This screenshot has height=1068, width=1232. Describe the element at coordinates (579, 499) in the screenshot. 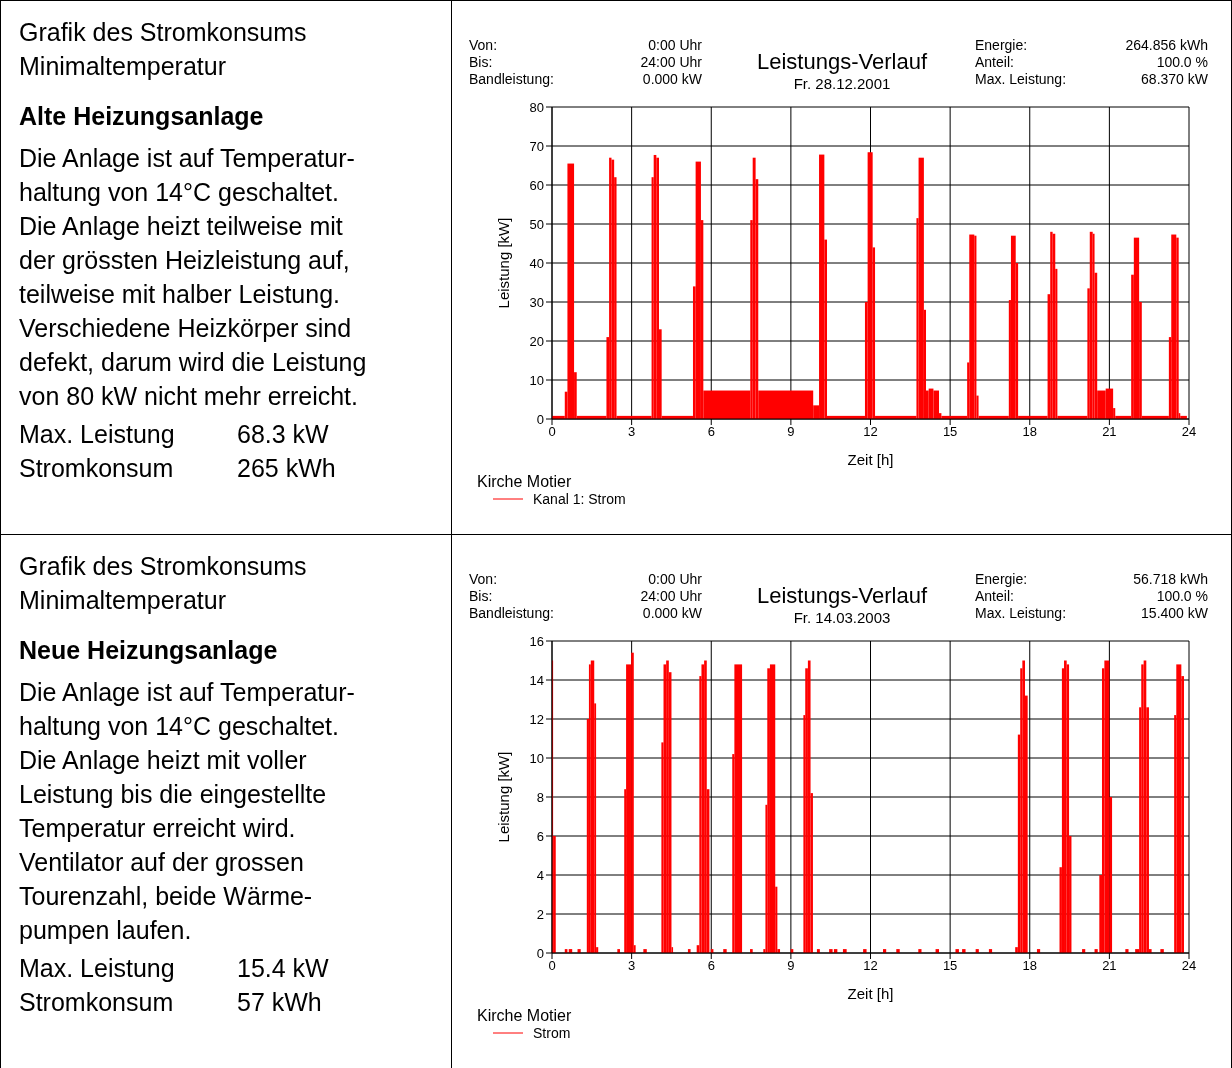

I see `legend-label: Kanal 1: Strom` at that location.